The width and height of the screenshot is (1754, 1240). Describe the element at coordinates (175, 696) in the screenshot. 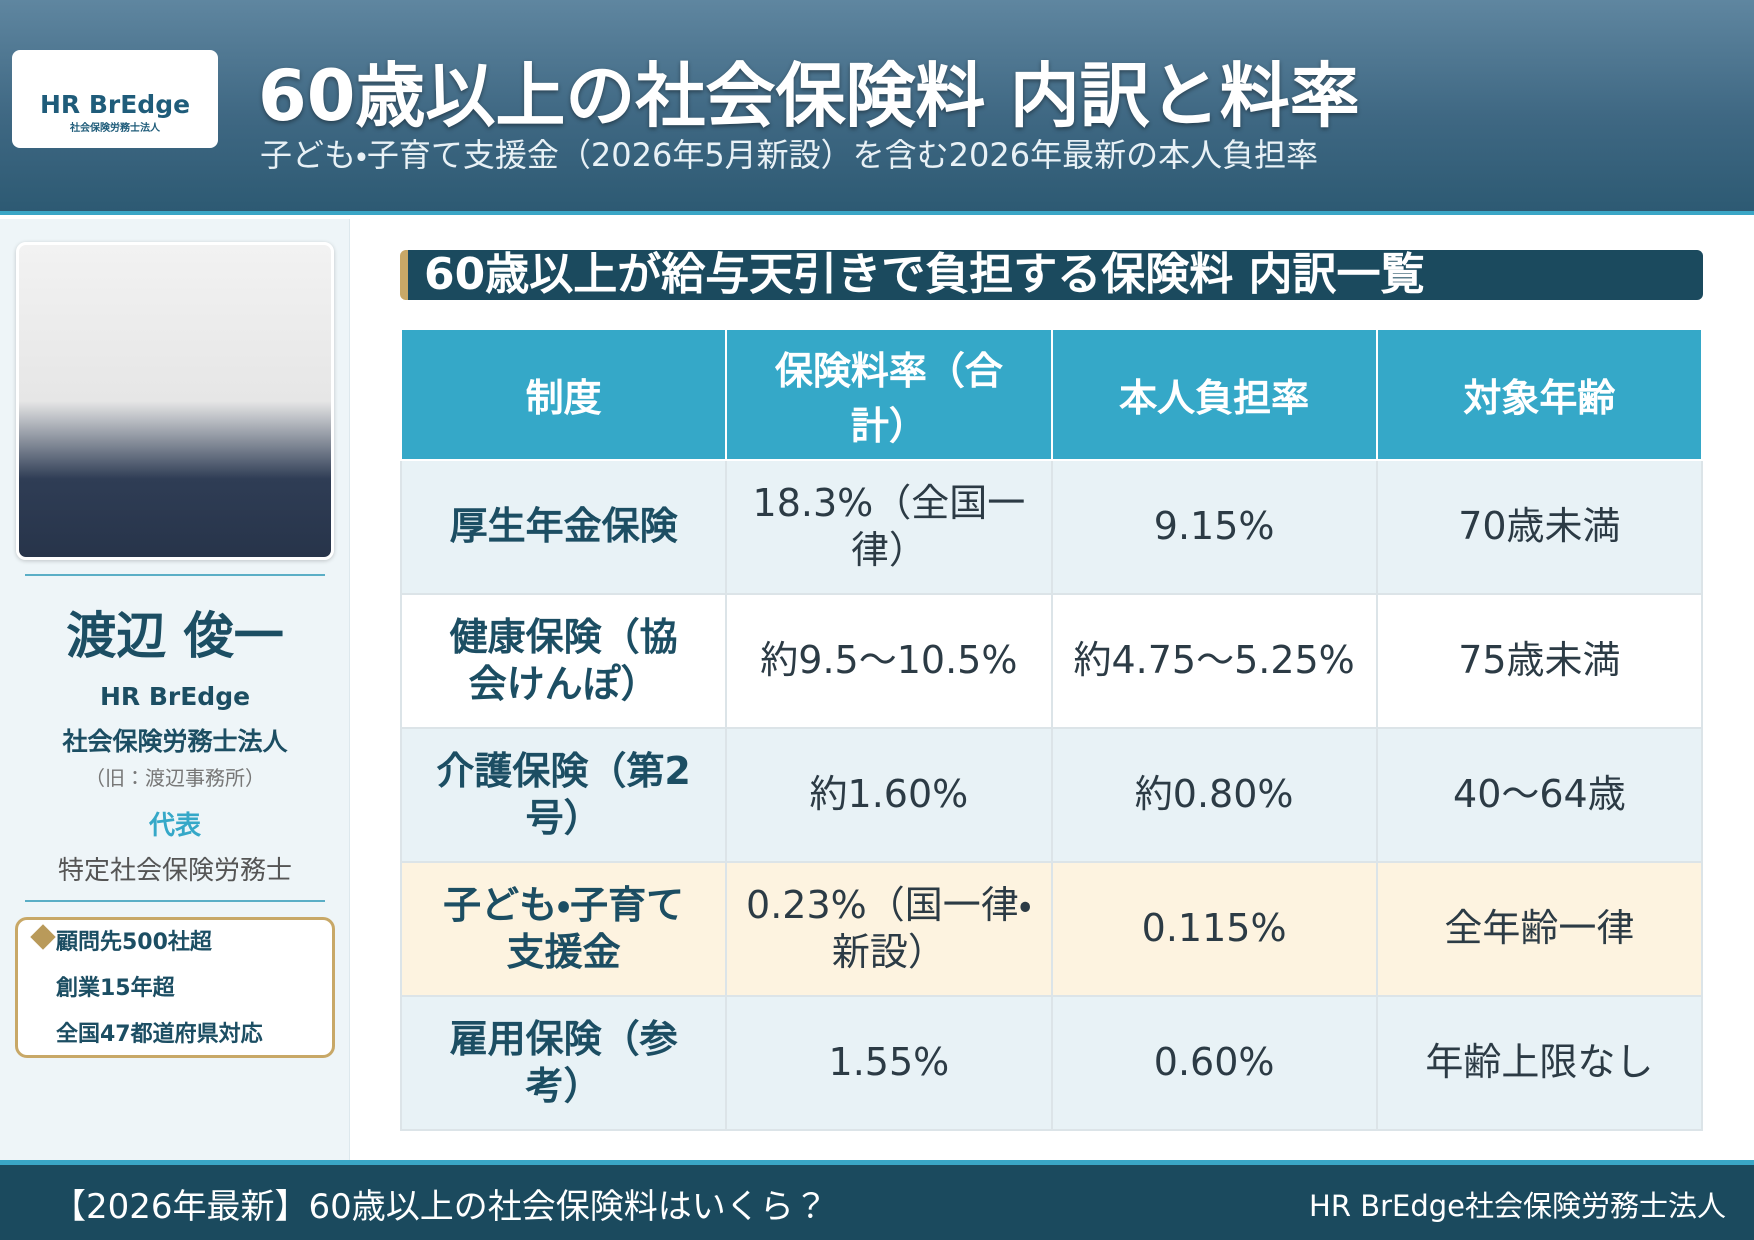

I see `profile-org: HR BrEdge` at that location.